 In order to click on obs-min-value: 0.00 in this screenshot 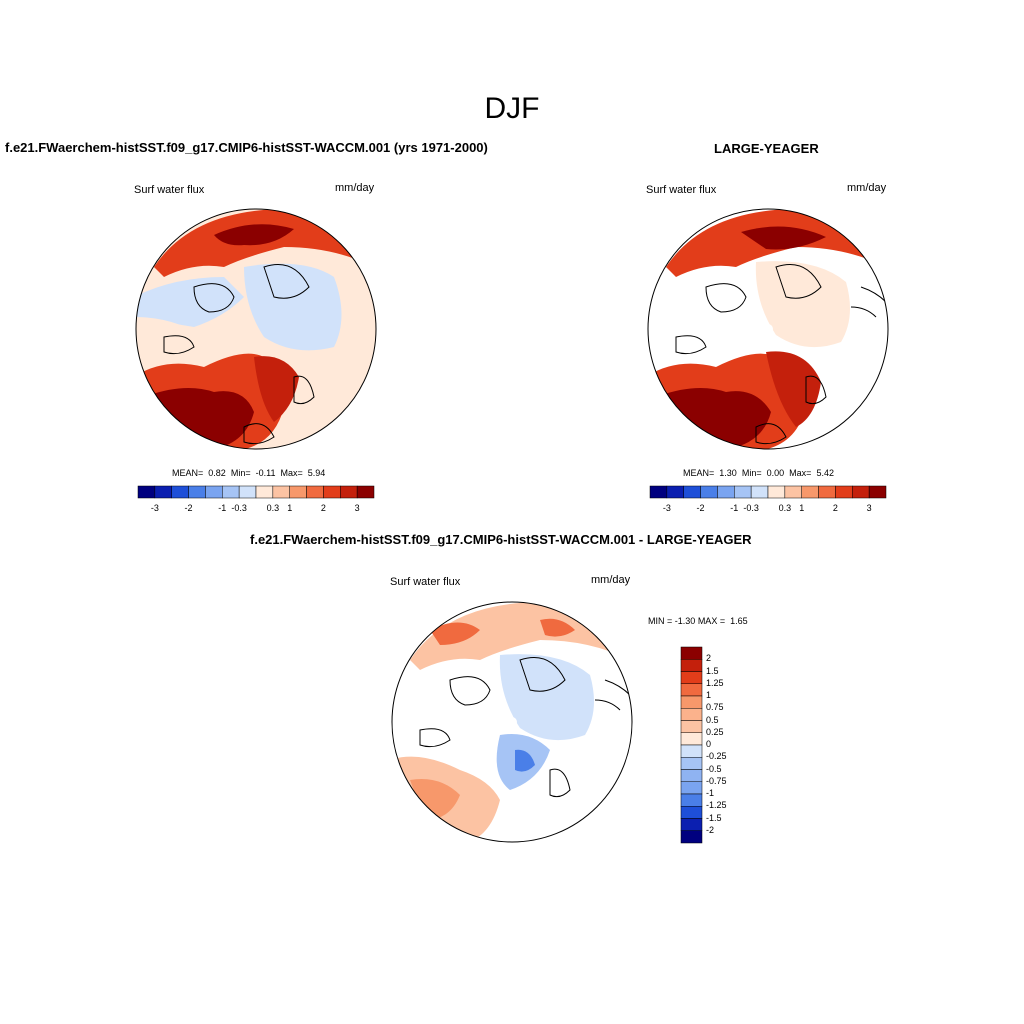, I will do `click(775, 473)`.